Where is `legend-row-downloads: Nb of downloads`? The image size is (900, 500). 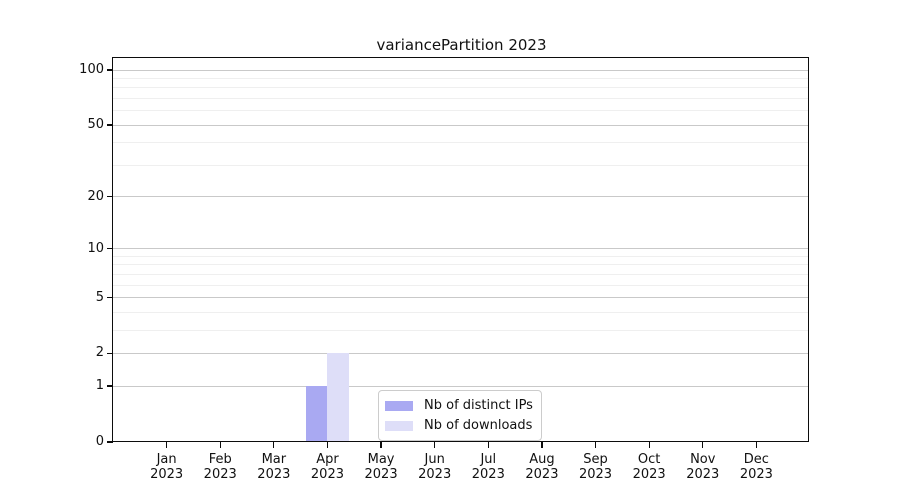
legend-row-downloads: Nb of downloads is located at coordinates (458, 425).